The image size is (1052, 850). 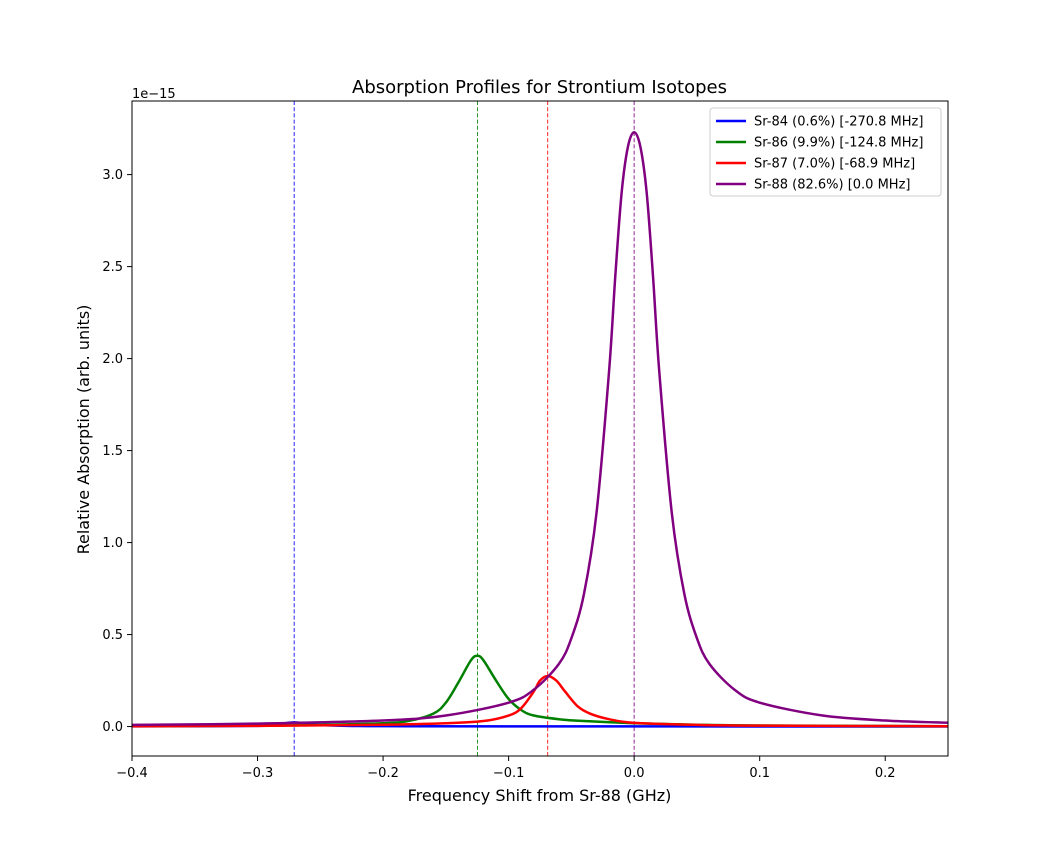 I want to click on x-tick-label-3: −0.1, so click(x=509, y=773).